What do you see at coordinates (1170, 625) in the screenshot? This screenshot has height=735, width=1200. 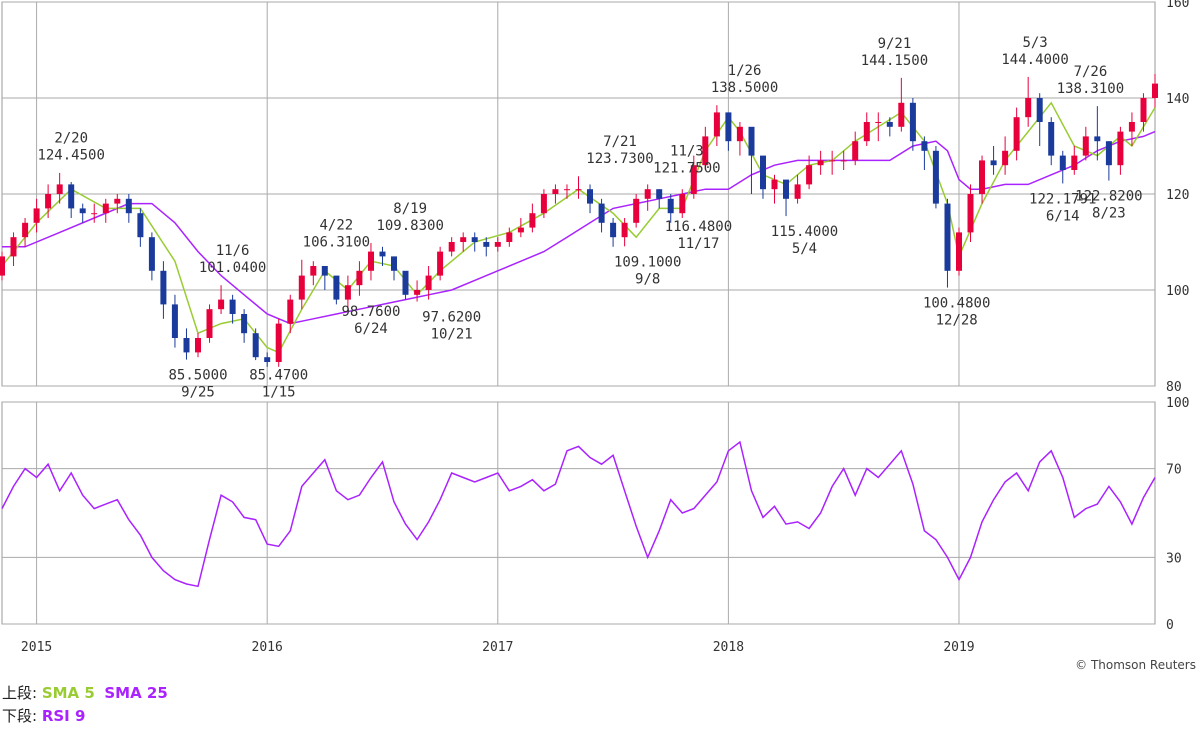 I see `rsi-y-tick-label: 0` at bounding box center [1170, 625].